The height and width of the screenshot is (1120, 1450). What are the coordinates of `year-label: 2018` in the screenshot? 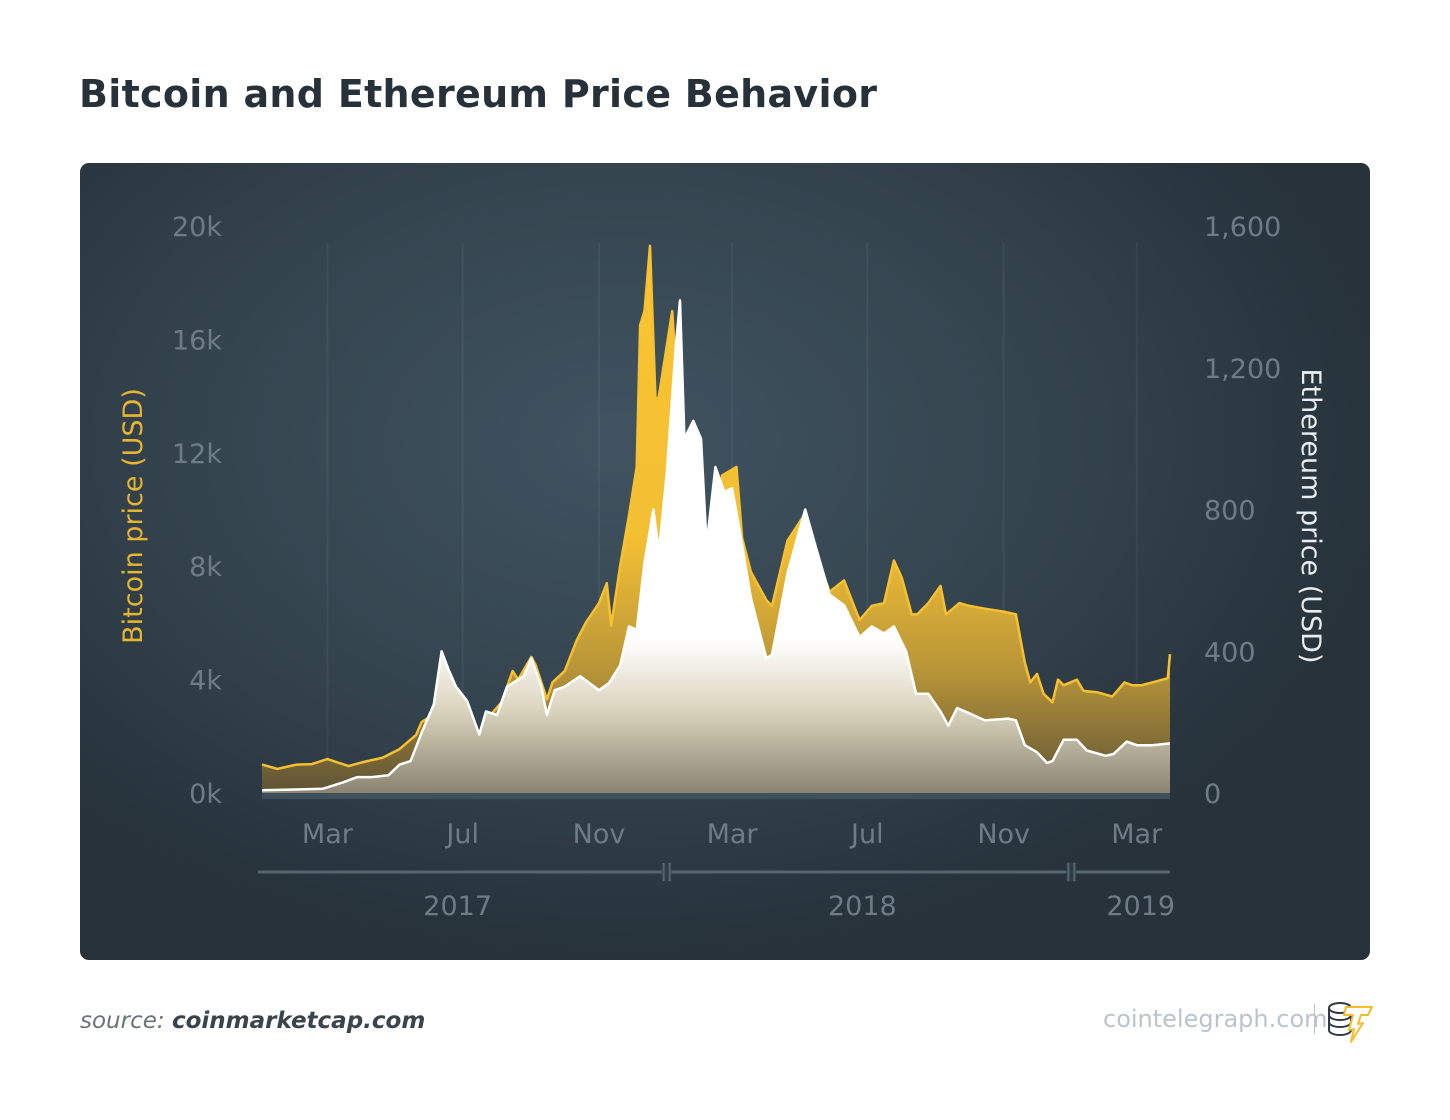 It's located at (862, 906).